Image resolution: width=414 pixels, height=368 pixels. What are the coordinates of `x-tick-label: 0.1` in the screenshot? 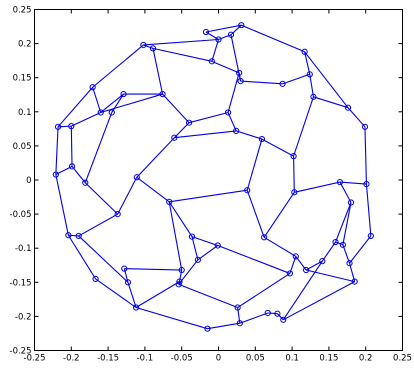 It's located at (292, 359).